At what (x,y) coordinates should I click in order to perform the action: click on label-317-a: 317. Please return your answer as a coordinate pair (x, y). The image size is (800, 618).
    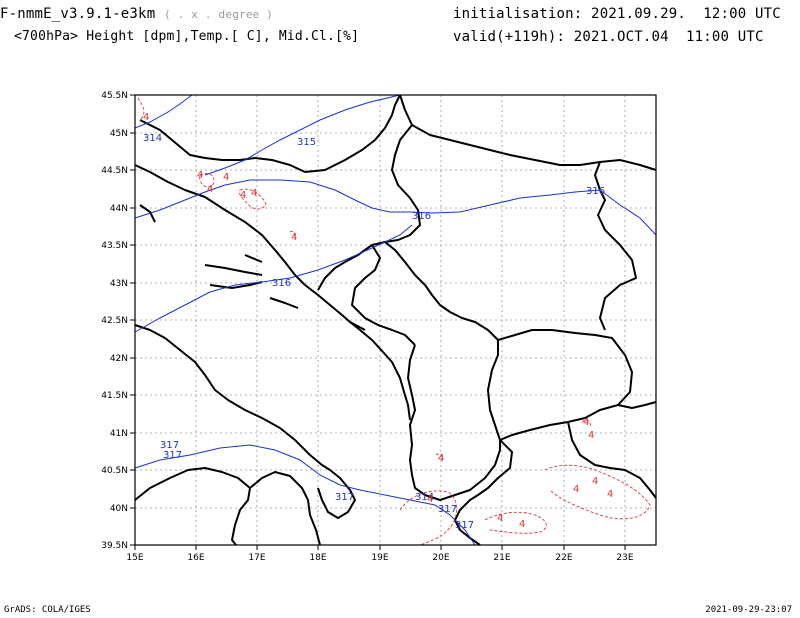
    Looking at the image, I should click on (169, 445).